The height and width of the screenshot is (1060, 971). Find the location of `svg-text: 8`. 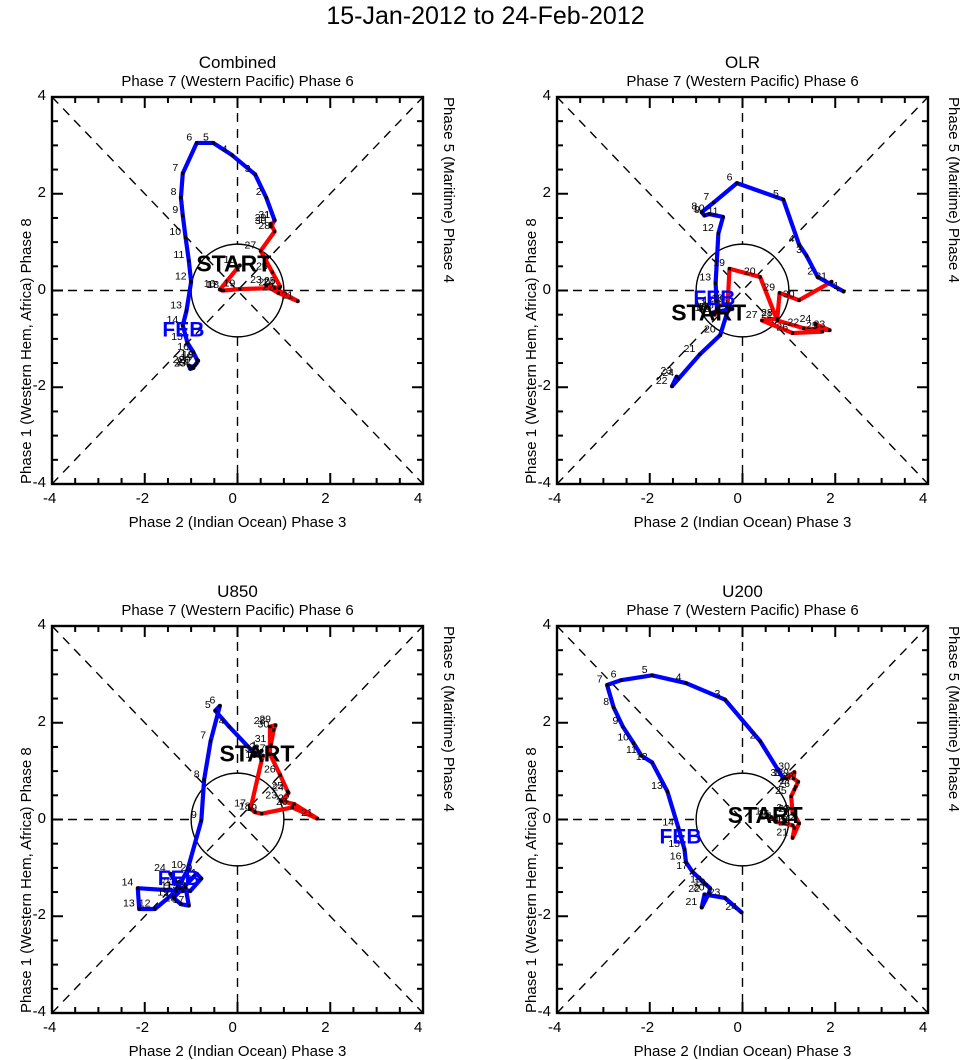

svg-text: 8 is located at coordinates (174, 192).